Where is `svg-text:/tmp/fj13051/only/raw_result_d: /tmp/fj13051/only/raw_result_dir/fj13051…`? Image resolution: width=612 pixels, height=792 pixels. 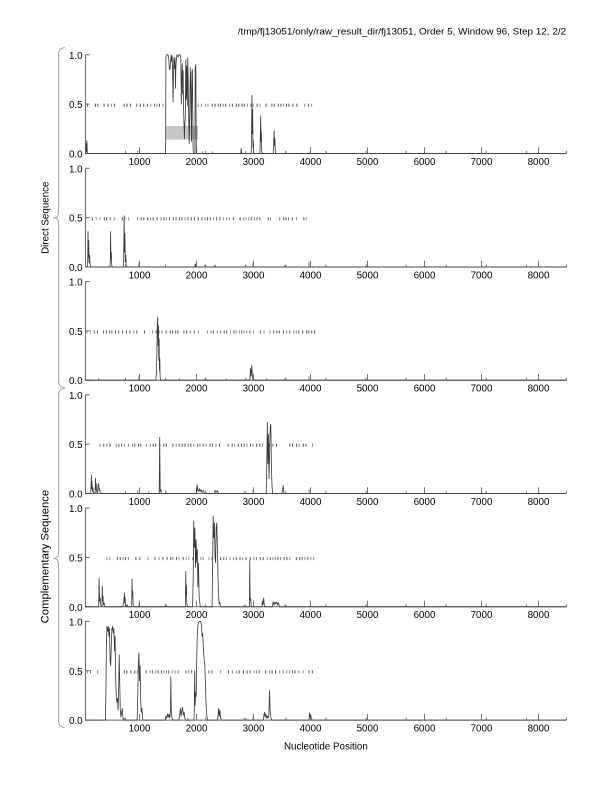 svg-text:/tmp/fj13051/only/raw_result_d: /tmp/fj13051/only/raw_result_dir/fj13051… is located at coordinates (402, 31).